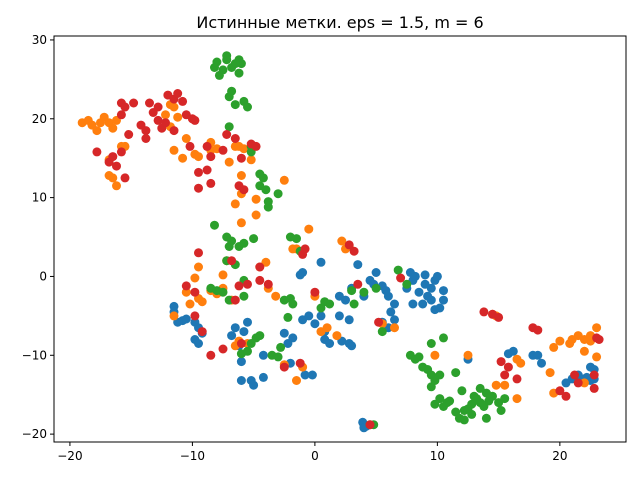  What do you see at coordinates (43, 276) in the screenshot?
I see `y-tick-label: 0` at bounding box center [43, 276].